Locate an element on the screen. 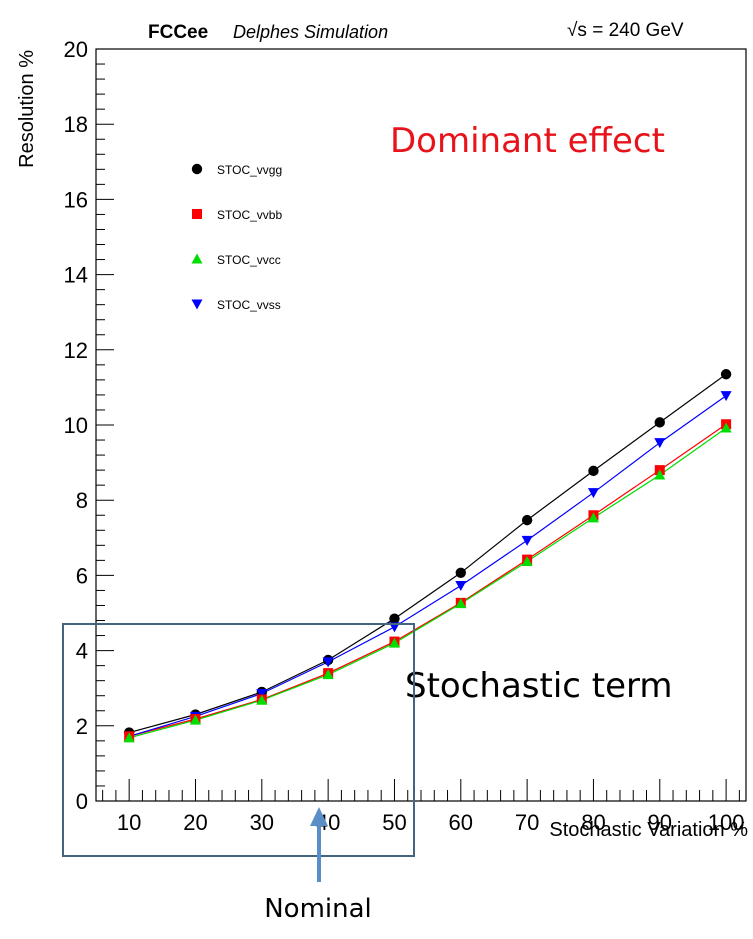  legend-label-STOC_vvss: STOC_vvss is located at coordinates (249, 305).